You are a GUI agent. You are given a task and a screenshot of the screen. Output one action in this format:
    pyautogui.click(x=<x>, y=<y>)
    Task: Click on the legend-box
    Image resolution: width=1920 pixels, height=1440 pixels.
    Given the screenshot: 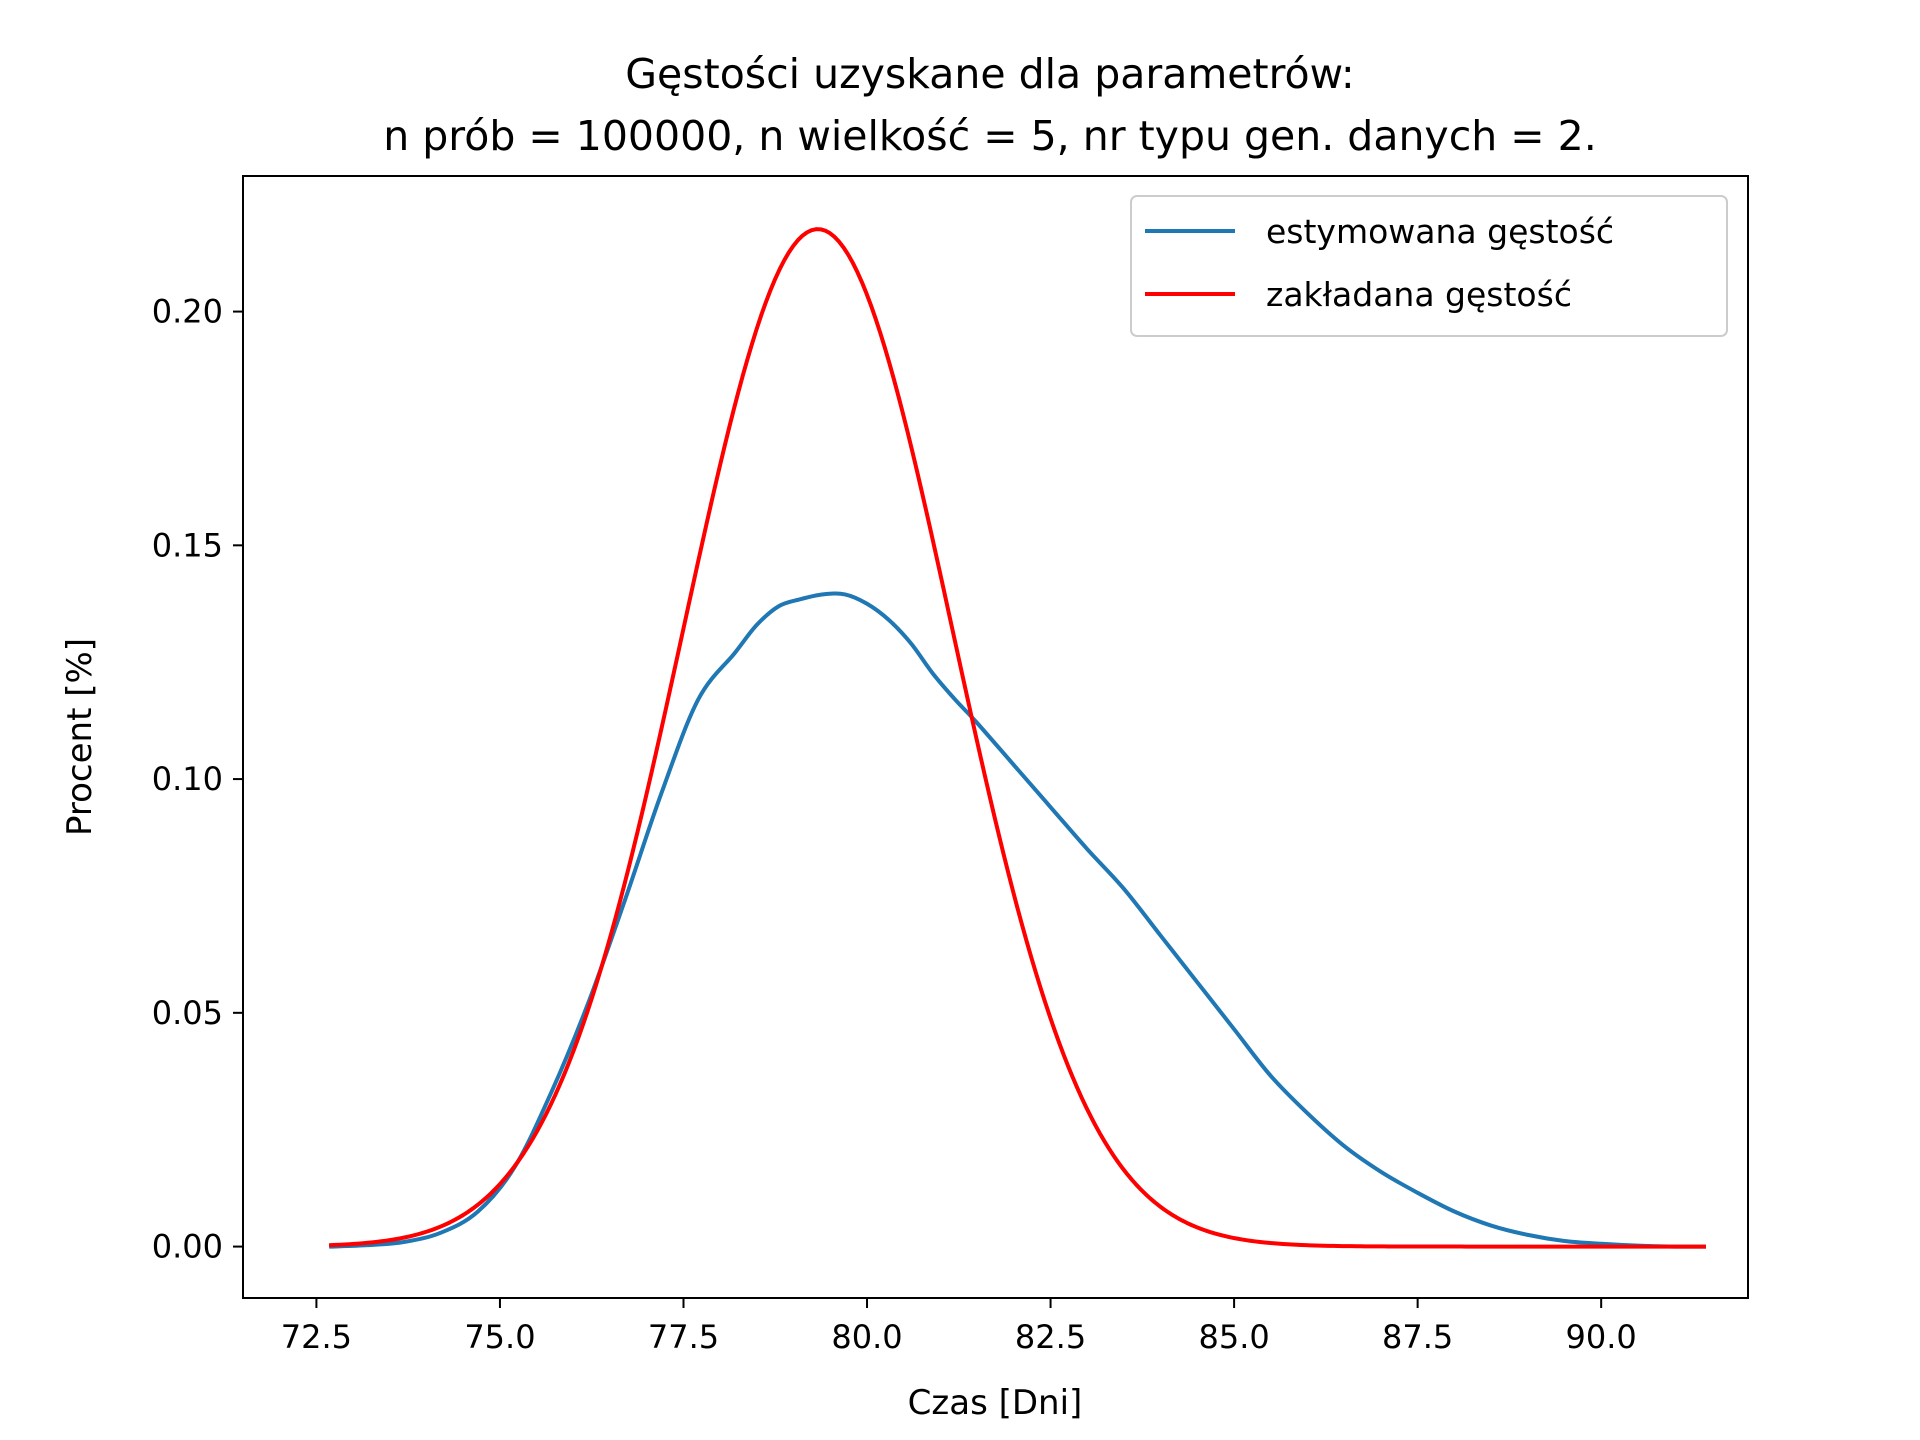 What is the action you would take?
    pyautogui.click(x=1429, y=266)
    